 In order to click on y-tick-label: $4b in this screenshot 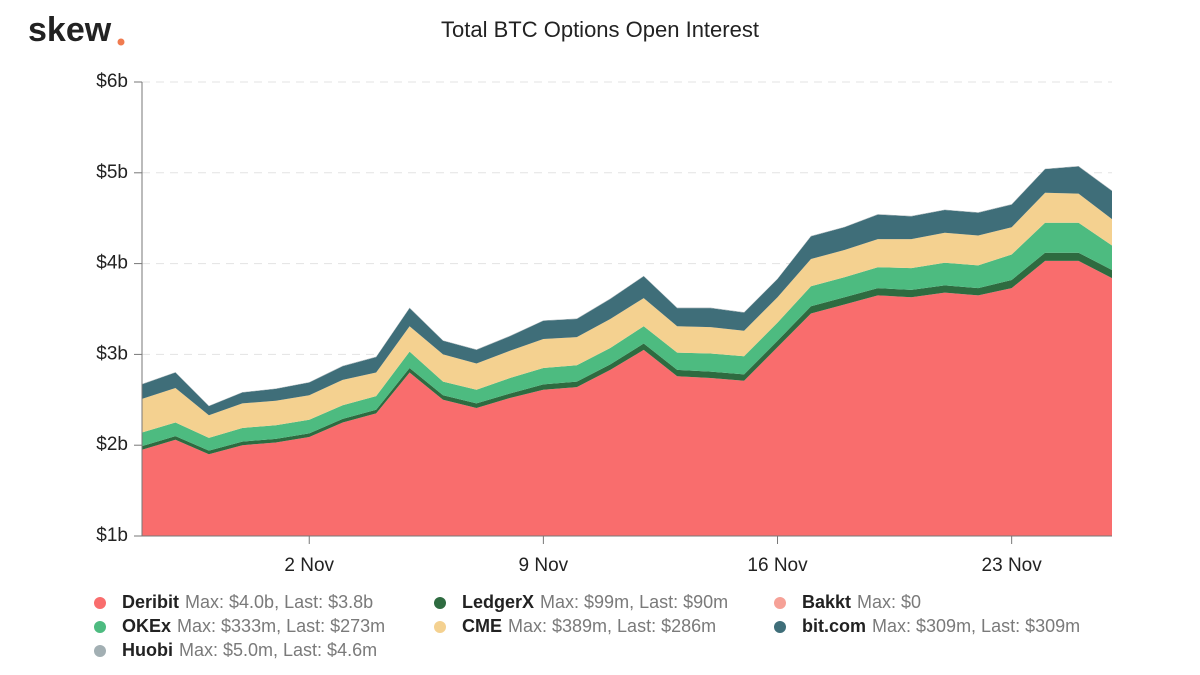, I will do `click(112, 263)`.